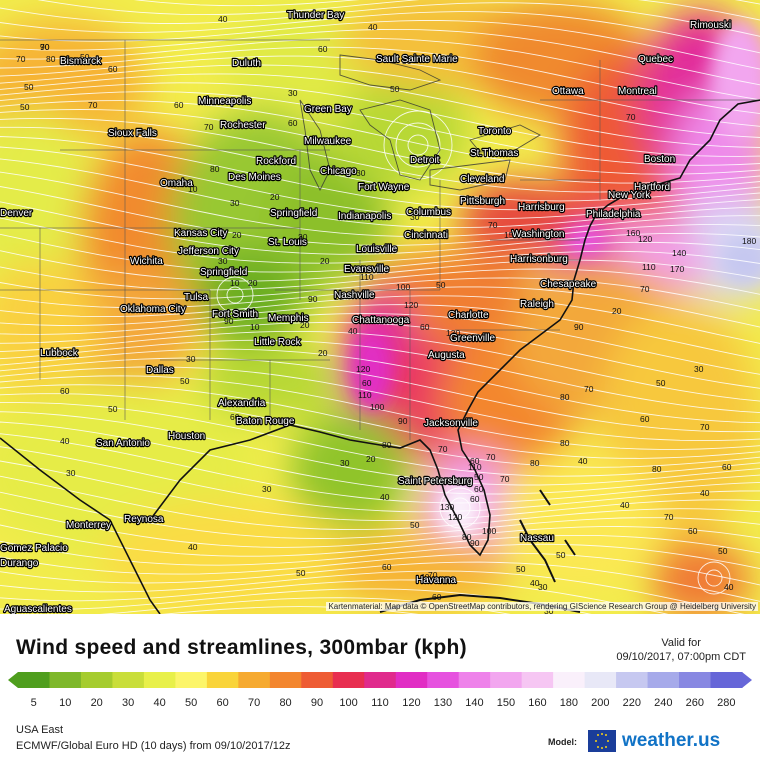 The image size is (760, 760). I want to click on city-label: Jacksonville, so click(451, 423).